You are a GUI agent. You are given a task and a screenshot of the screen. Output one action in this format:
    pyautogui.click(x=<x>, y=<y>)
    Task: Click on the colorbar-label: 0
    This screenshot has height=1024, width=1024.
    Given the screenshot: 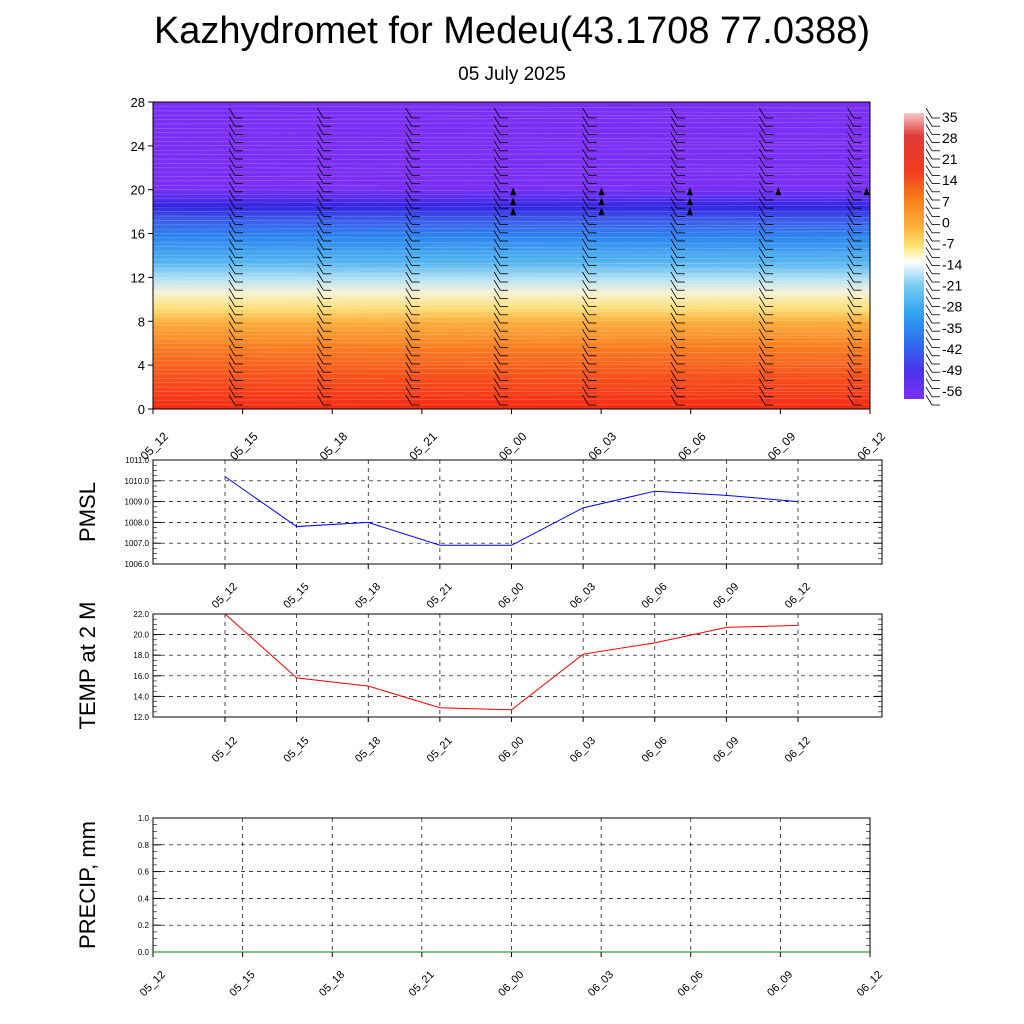 What is the action you would take?
    pyautogui.click(x=946, y=222)
    